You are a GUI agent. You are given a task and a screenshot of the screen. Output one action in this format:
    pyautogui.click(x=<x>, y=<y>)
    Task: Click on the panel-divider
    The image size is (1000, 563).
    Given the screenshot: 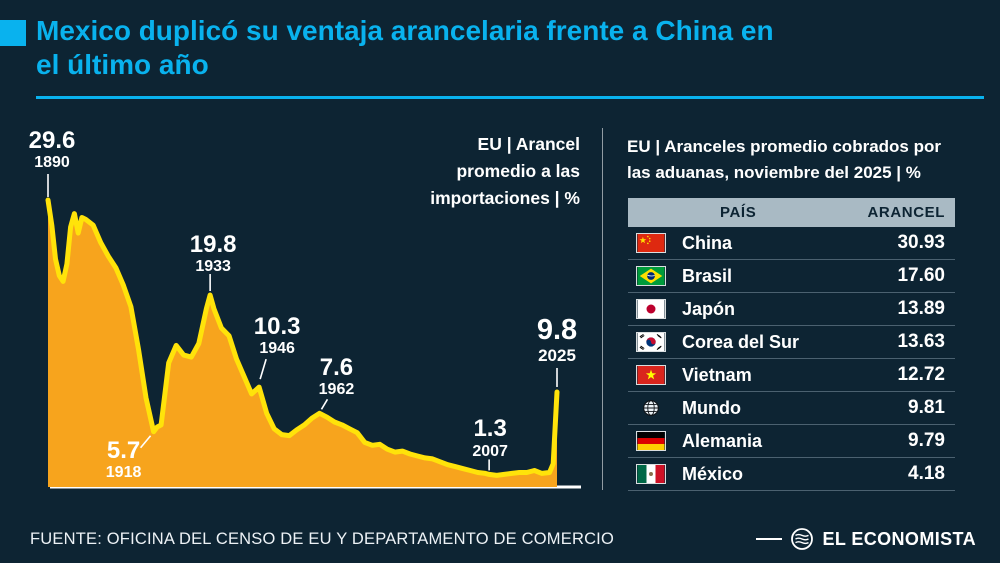 What is the action you would take?
    pyautogui.click(x=602, y=309)
    